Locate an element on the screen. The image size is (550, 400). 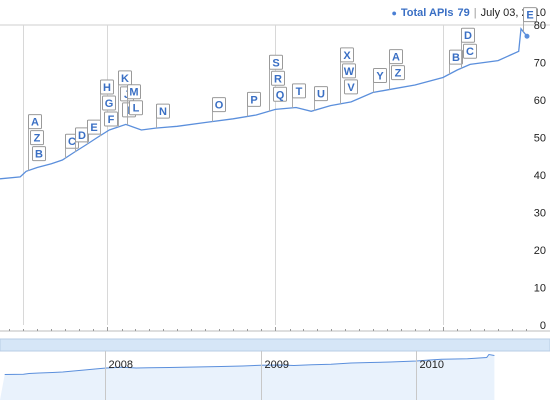
annotation-flag-letter: K is located at coordinates (125, 79).